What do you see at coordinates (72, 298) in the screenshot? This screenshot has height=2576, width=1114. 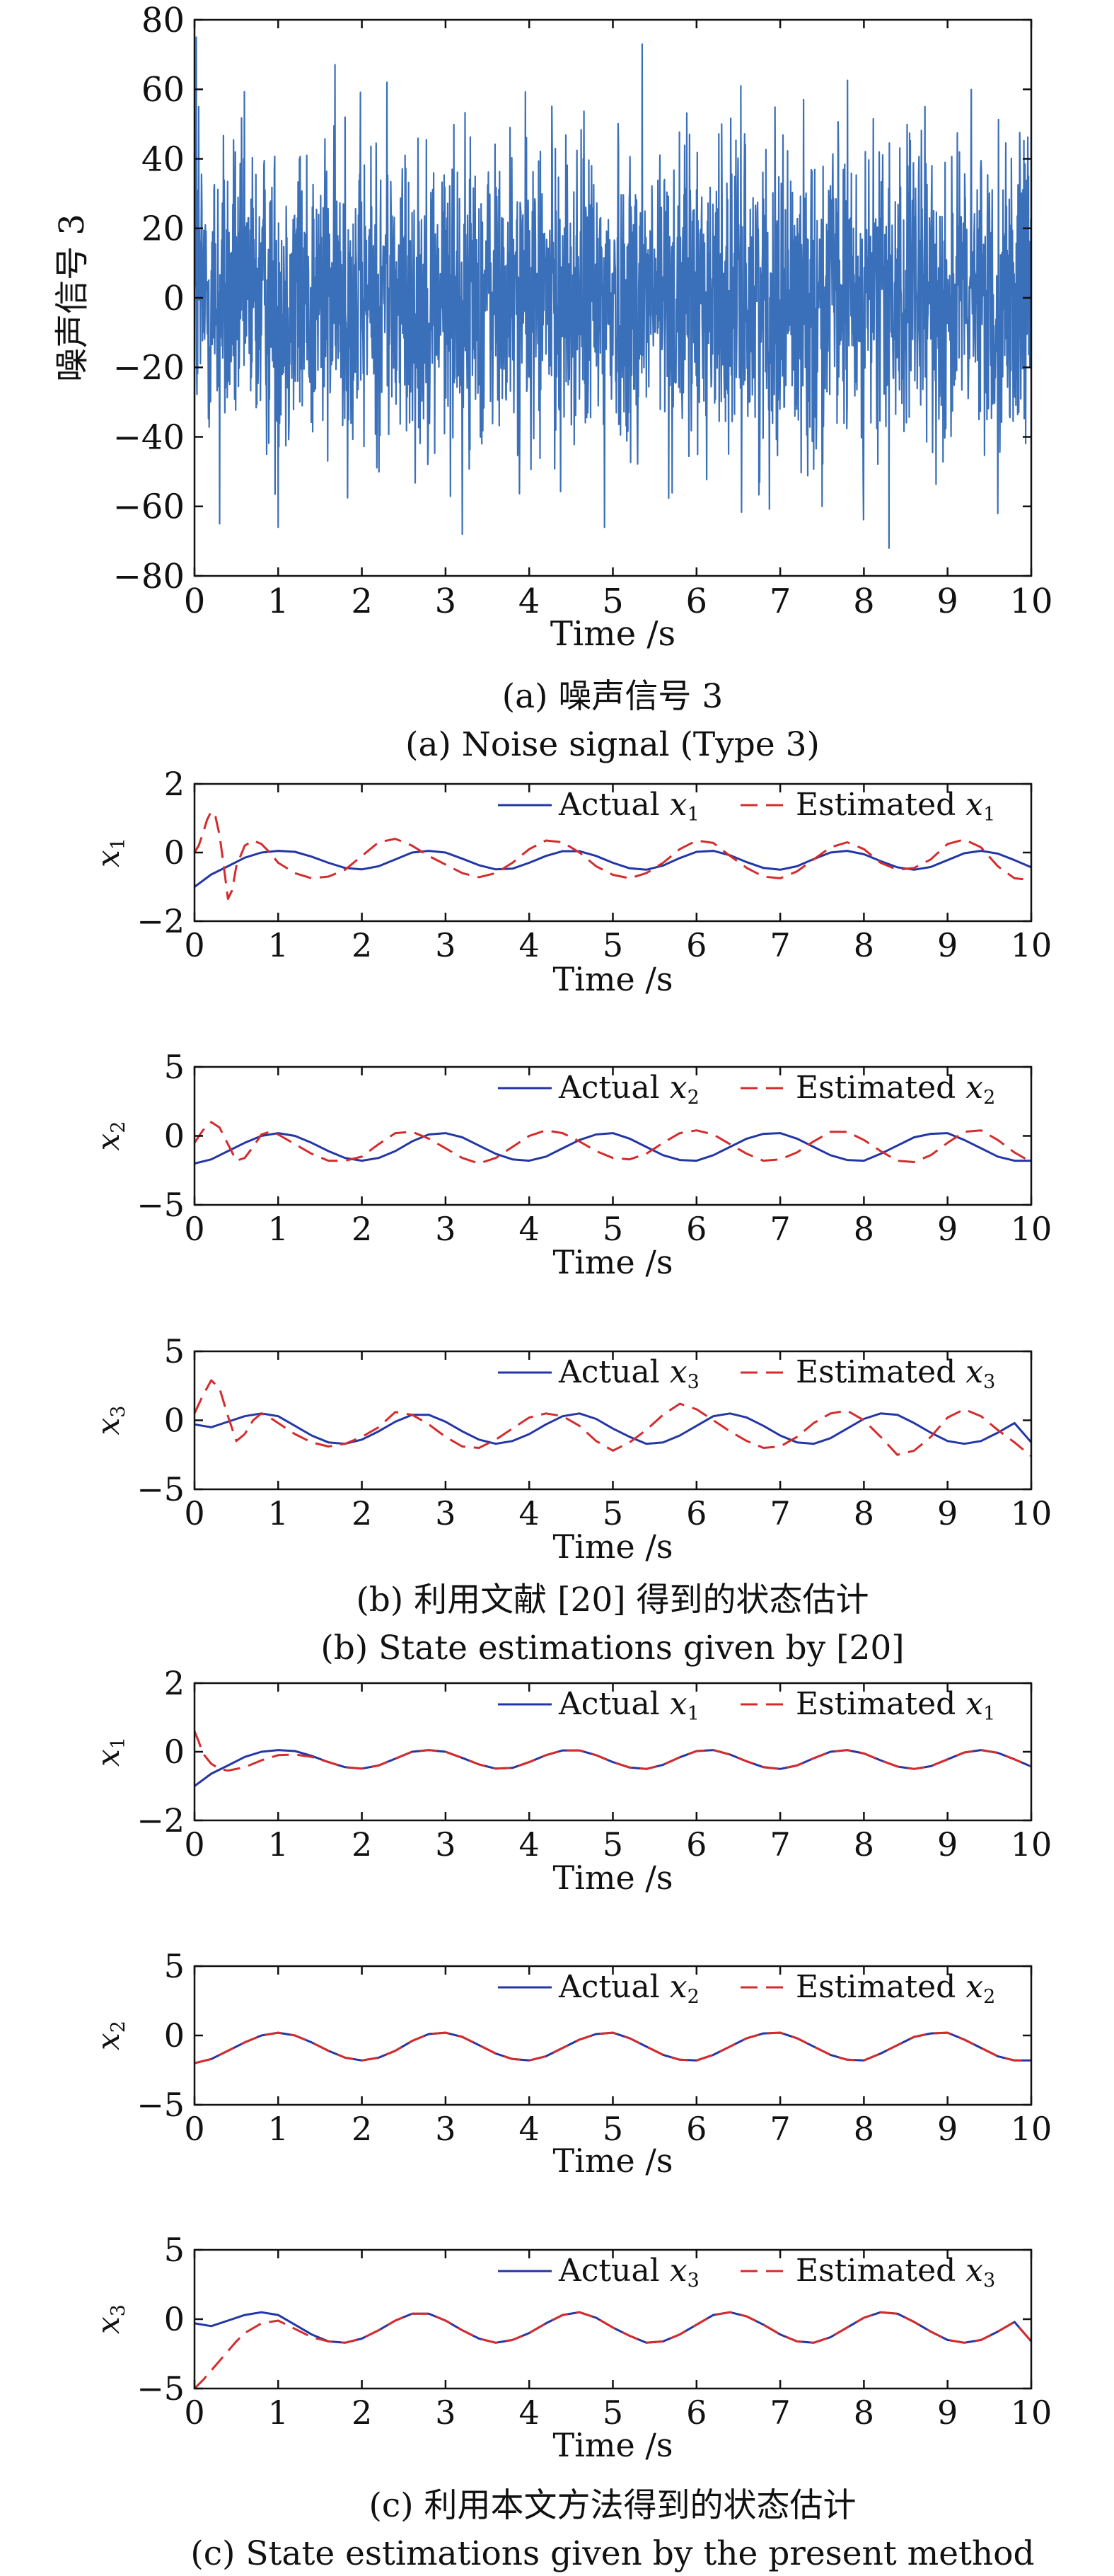 I see `y-axis-label: 噪声信号 3` at bounding box center [72, 298].